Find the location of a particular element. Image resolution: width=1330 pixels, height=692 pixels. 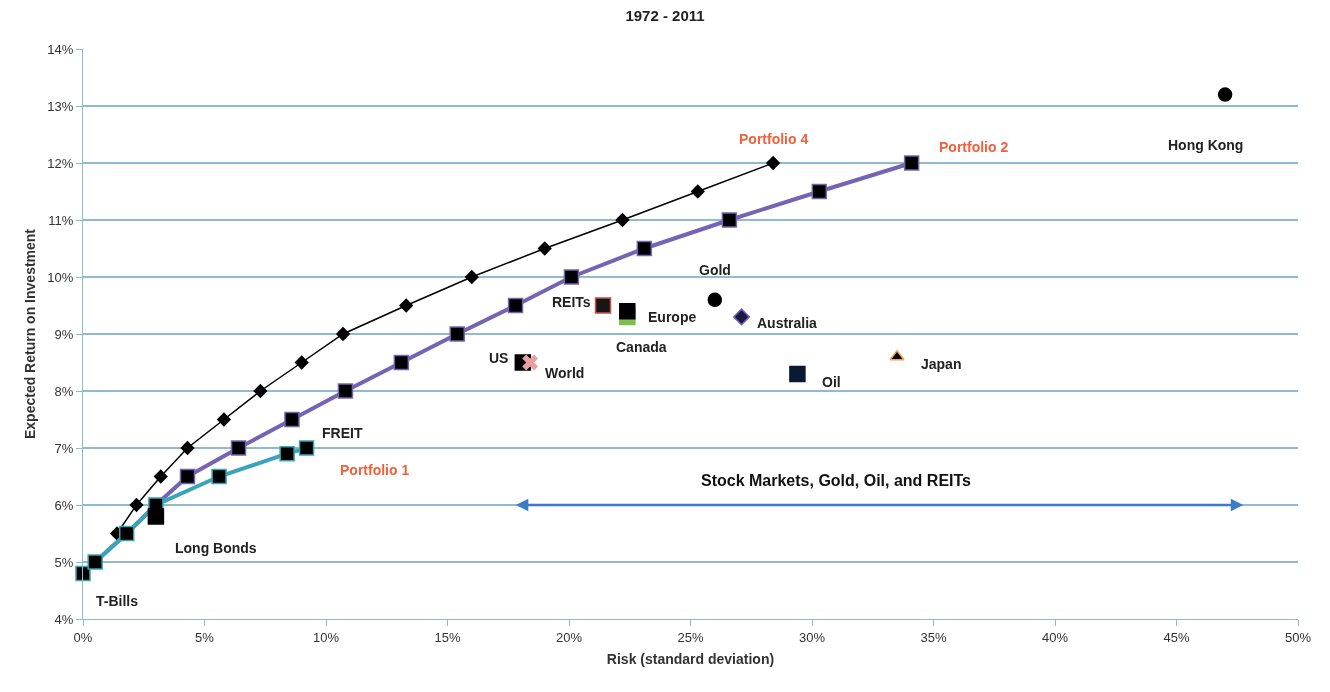

series-label: Australia is located at coordinates (787, 323).